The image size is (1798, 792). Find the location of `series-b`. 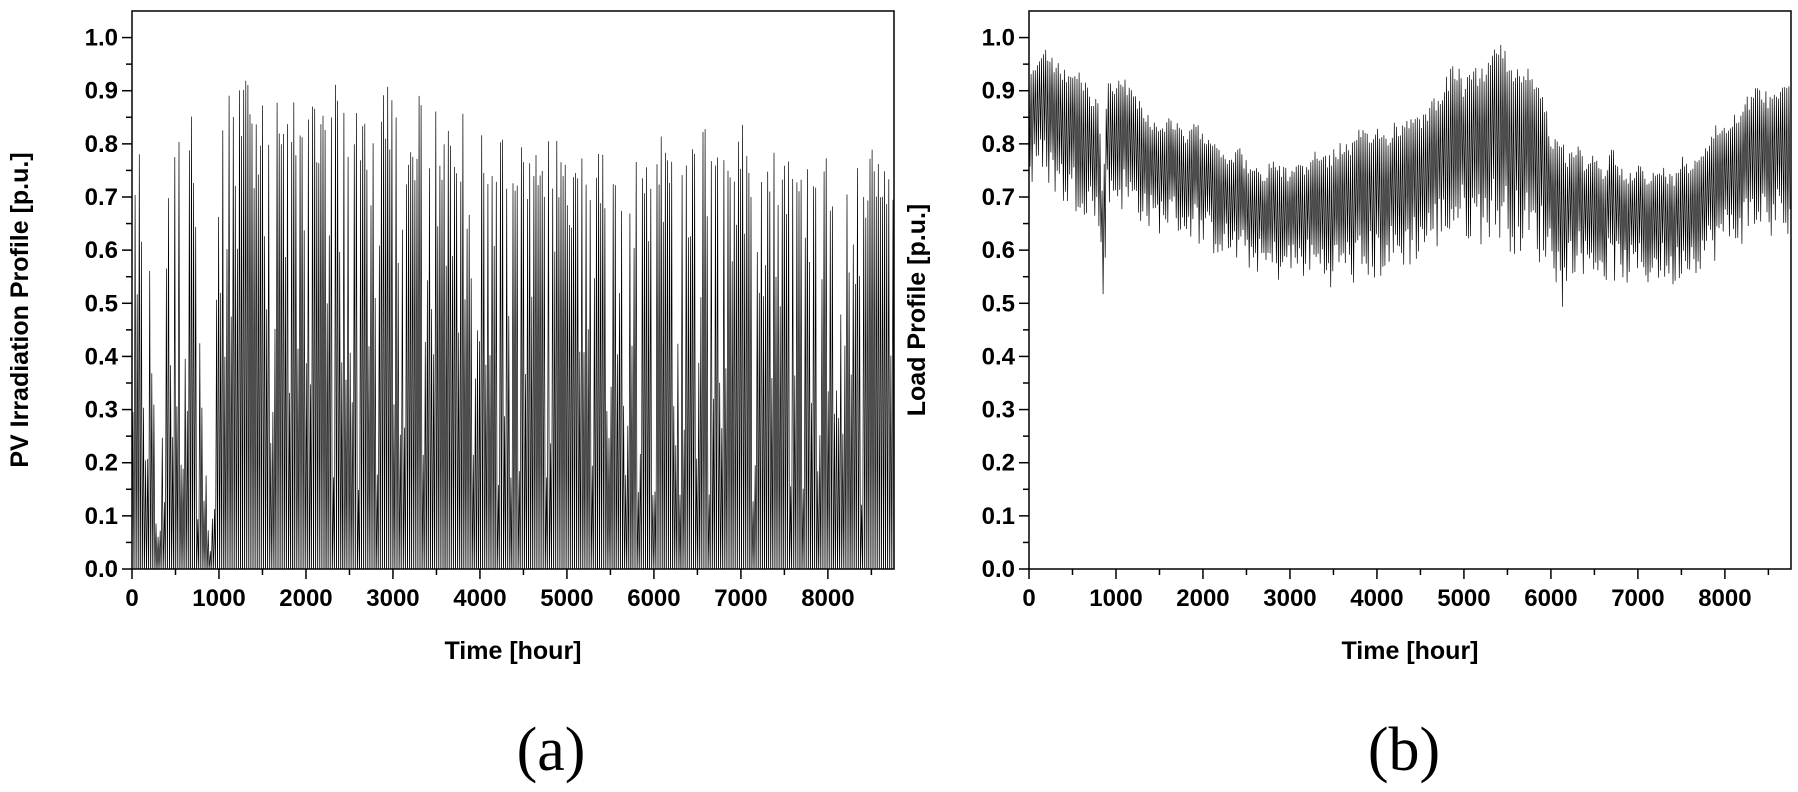

series-b is located at coordinates (1409, 175).